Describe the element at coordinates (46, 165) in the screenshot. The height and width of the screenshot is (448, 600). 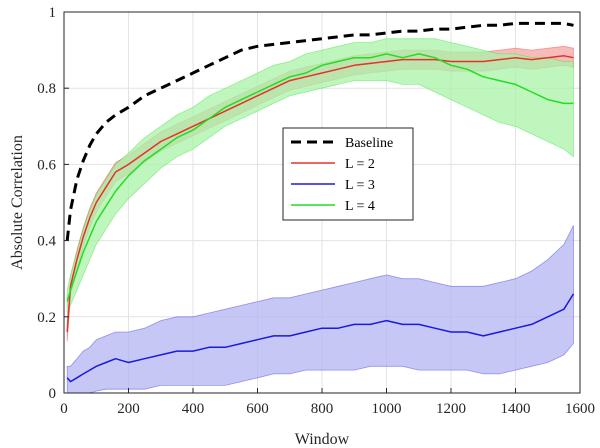
I see `y-tick-label: 0.6` at that location.